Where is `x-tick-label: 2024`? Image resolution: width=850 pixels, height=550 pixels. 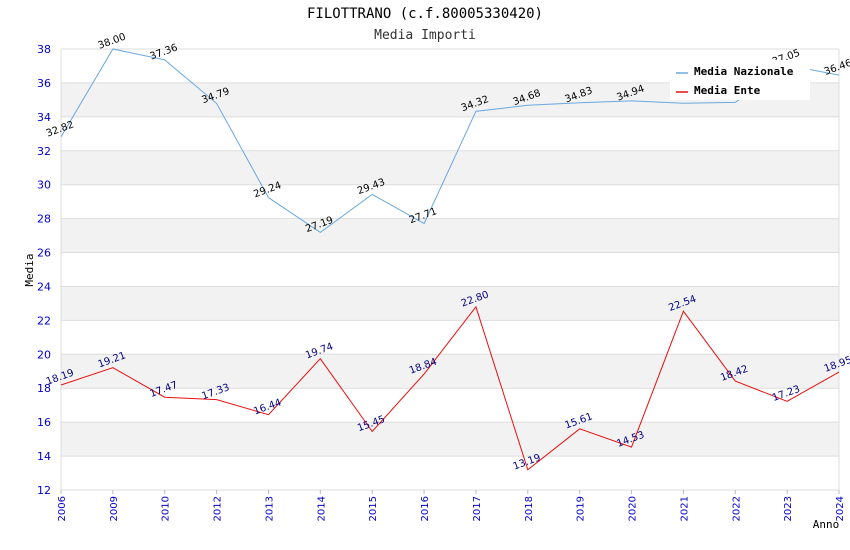 x-tick-label: 2024 is located at coordinates (840, 508).